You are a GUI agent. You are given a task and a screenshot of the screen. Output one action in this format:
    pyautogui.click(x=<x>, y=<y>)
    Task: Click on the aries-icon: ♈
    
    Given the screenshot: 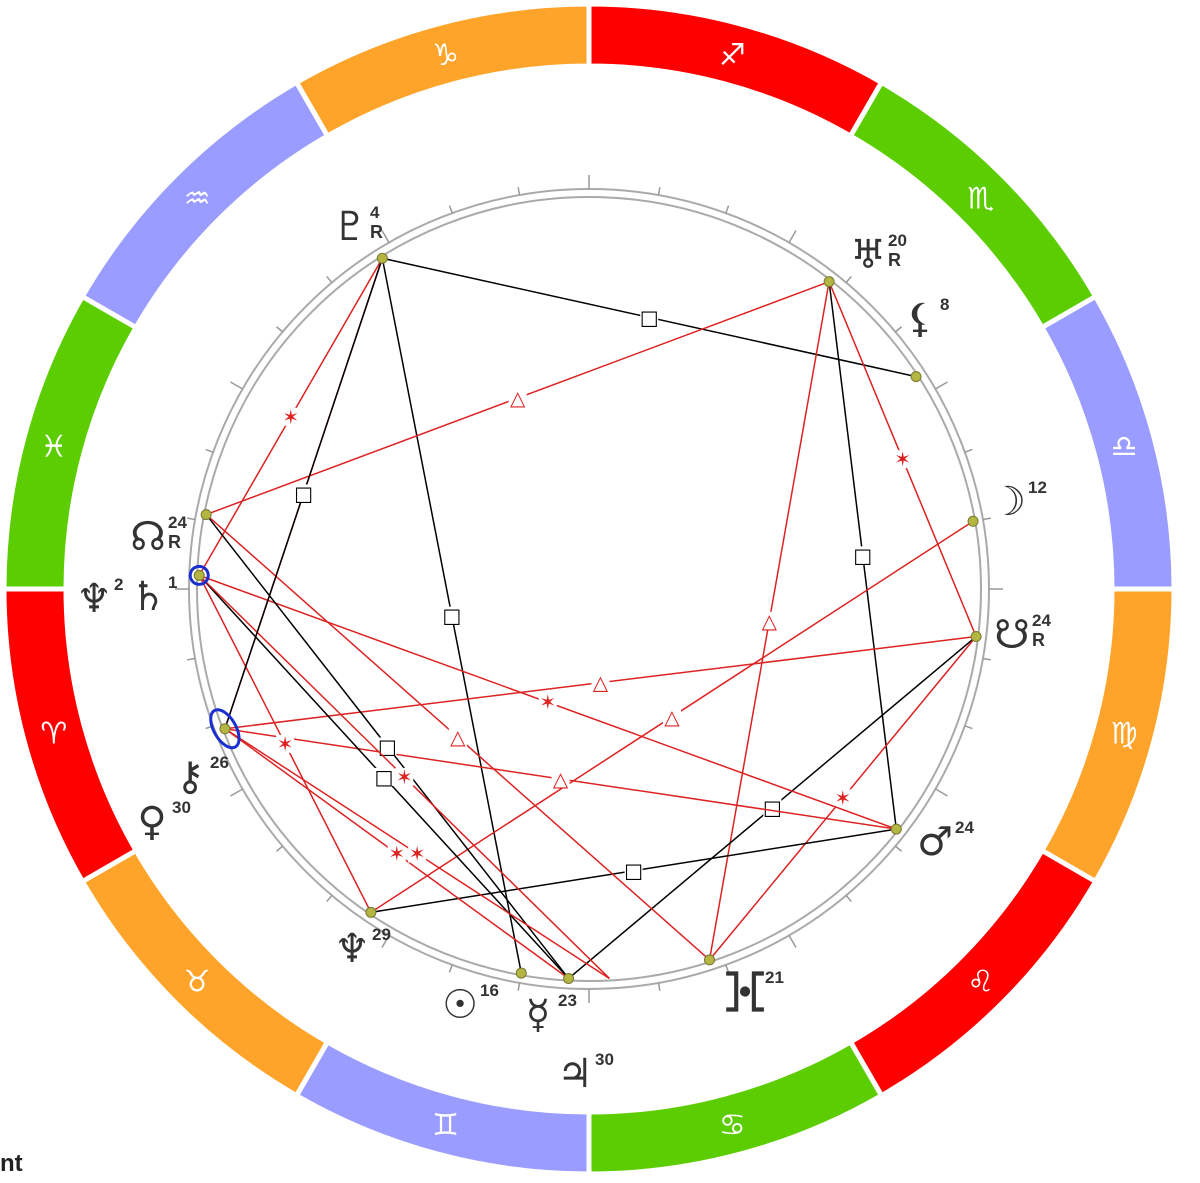 What is the action you would take?
    pyautogui.click(x=53, y=733)
    